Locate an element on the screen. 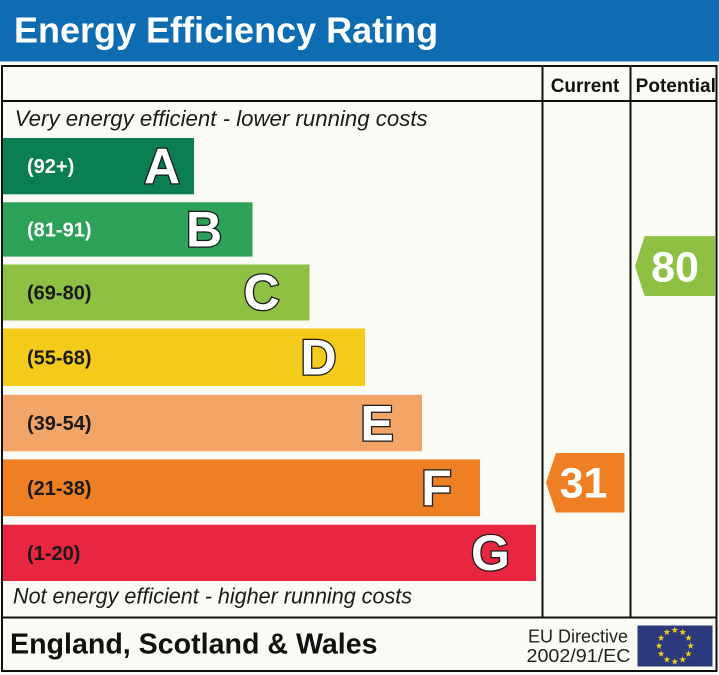 The width and height of the screenshot is (719, 675). svg-text: (81-91) is located at coordinates (59, 231).